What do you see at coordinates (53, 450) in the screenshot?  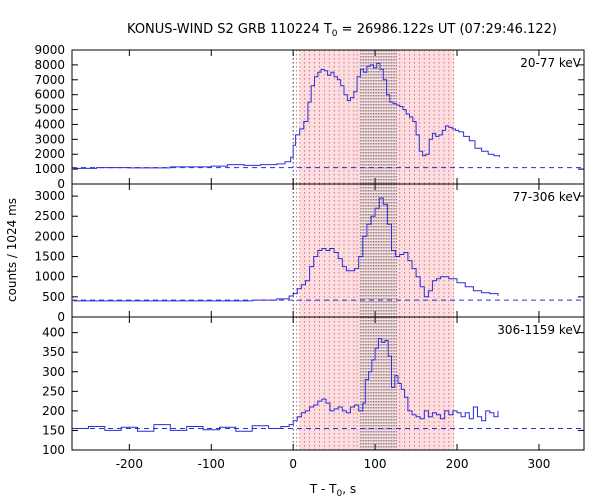 I see `y-tick-label: 100` at bounding box center [53, 450].